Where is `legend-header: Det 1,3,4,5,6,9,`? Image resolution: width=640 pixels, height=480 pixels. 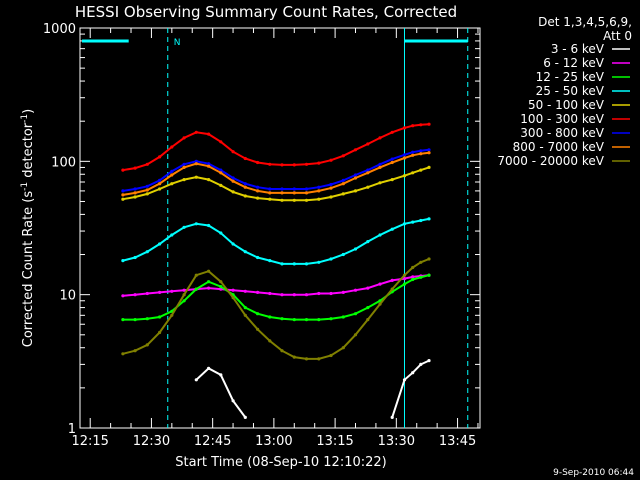 legend-header: Det 1,3,4,5,6,9, is located at coordinates (585, 22).